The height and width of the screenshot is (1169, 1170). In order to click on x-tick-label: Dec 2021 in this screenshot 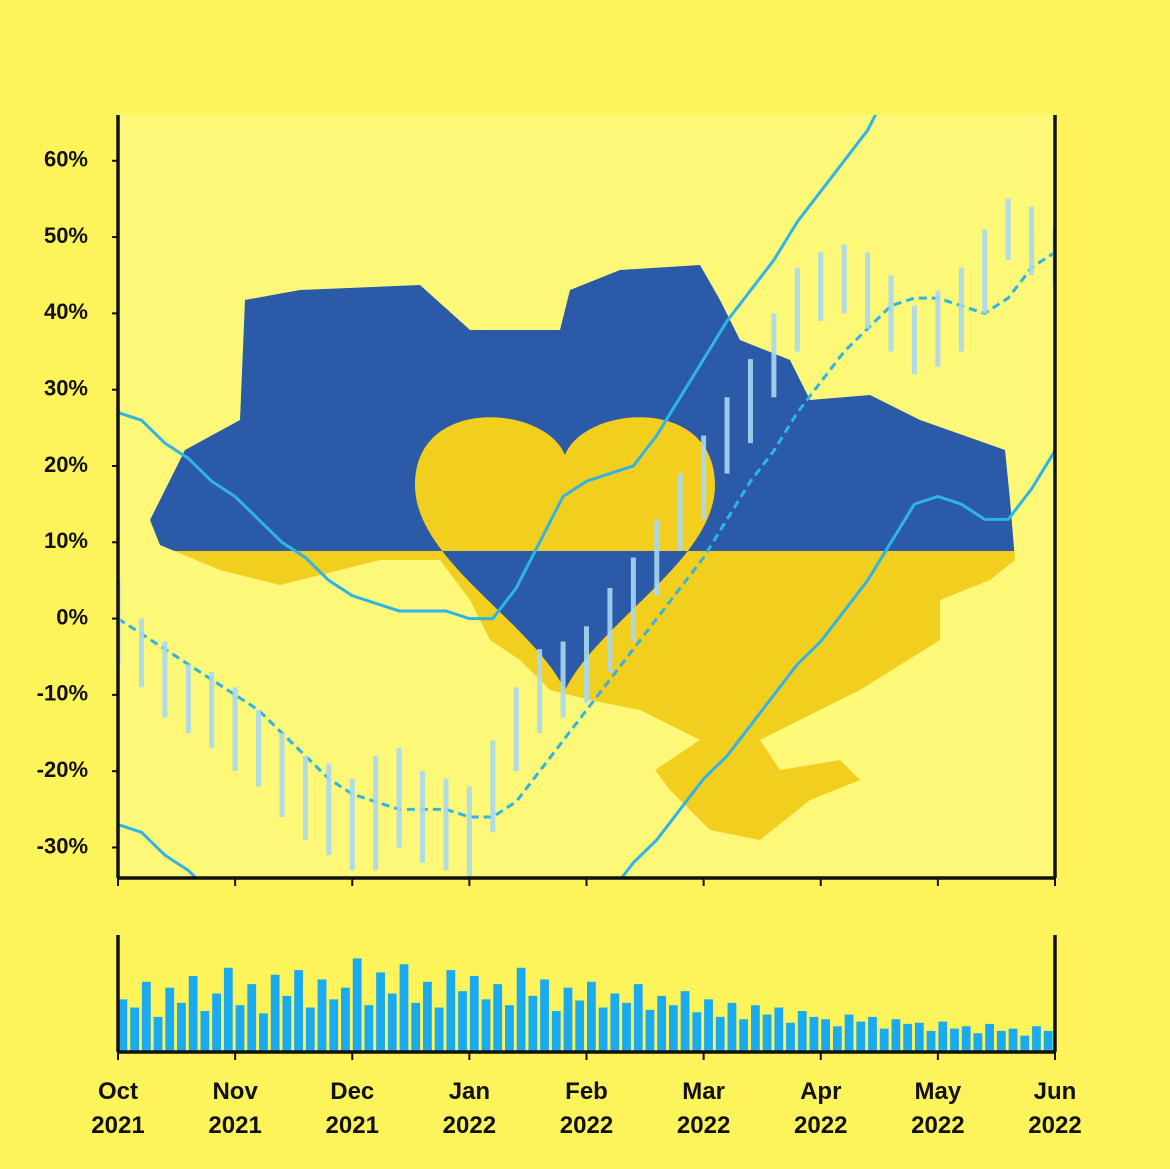, I will do `click(352, 1108)`.